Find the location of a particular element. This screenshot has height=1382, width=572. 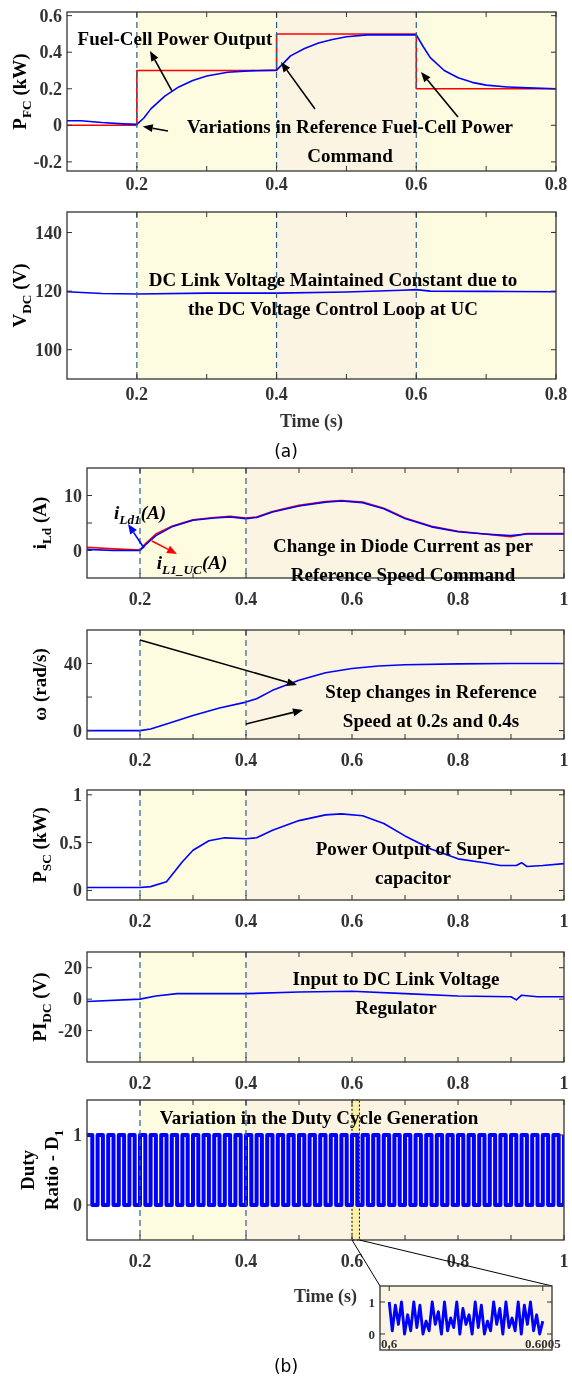

y-tick-label: 20 is located at coordinates (73, 967).